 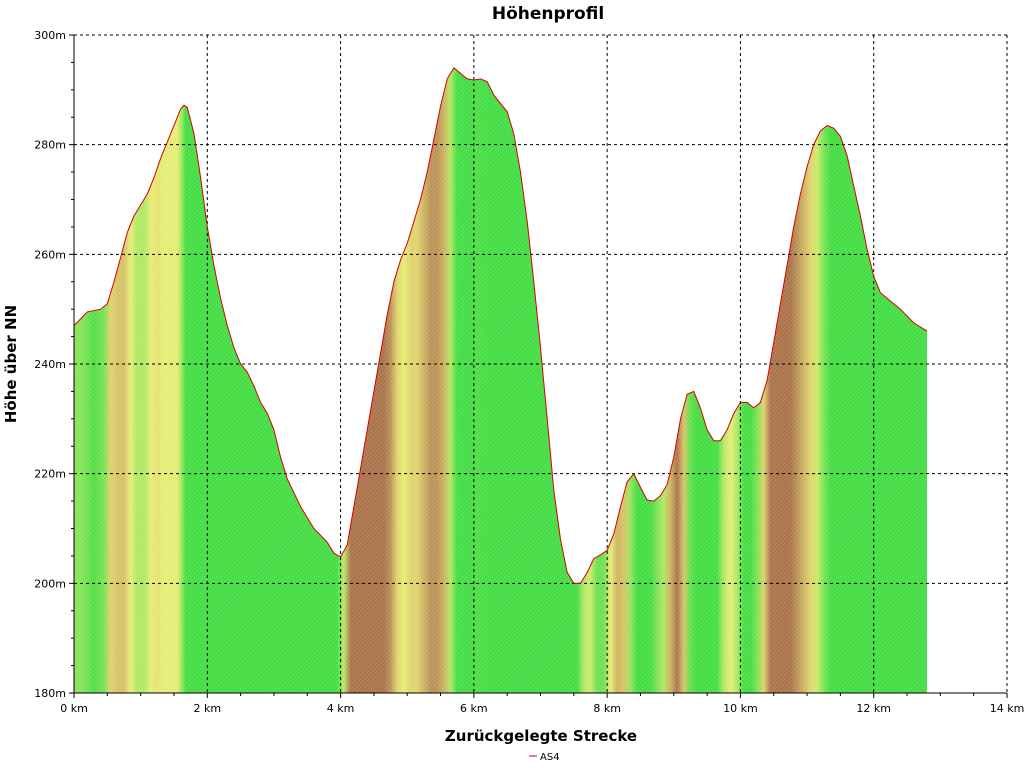 I want to click on legend-label: AS4, so click(x=550, y=757).